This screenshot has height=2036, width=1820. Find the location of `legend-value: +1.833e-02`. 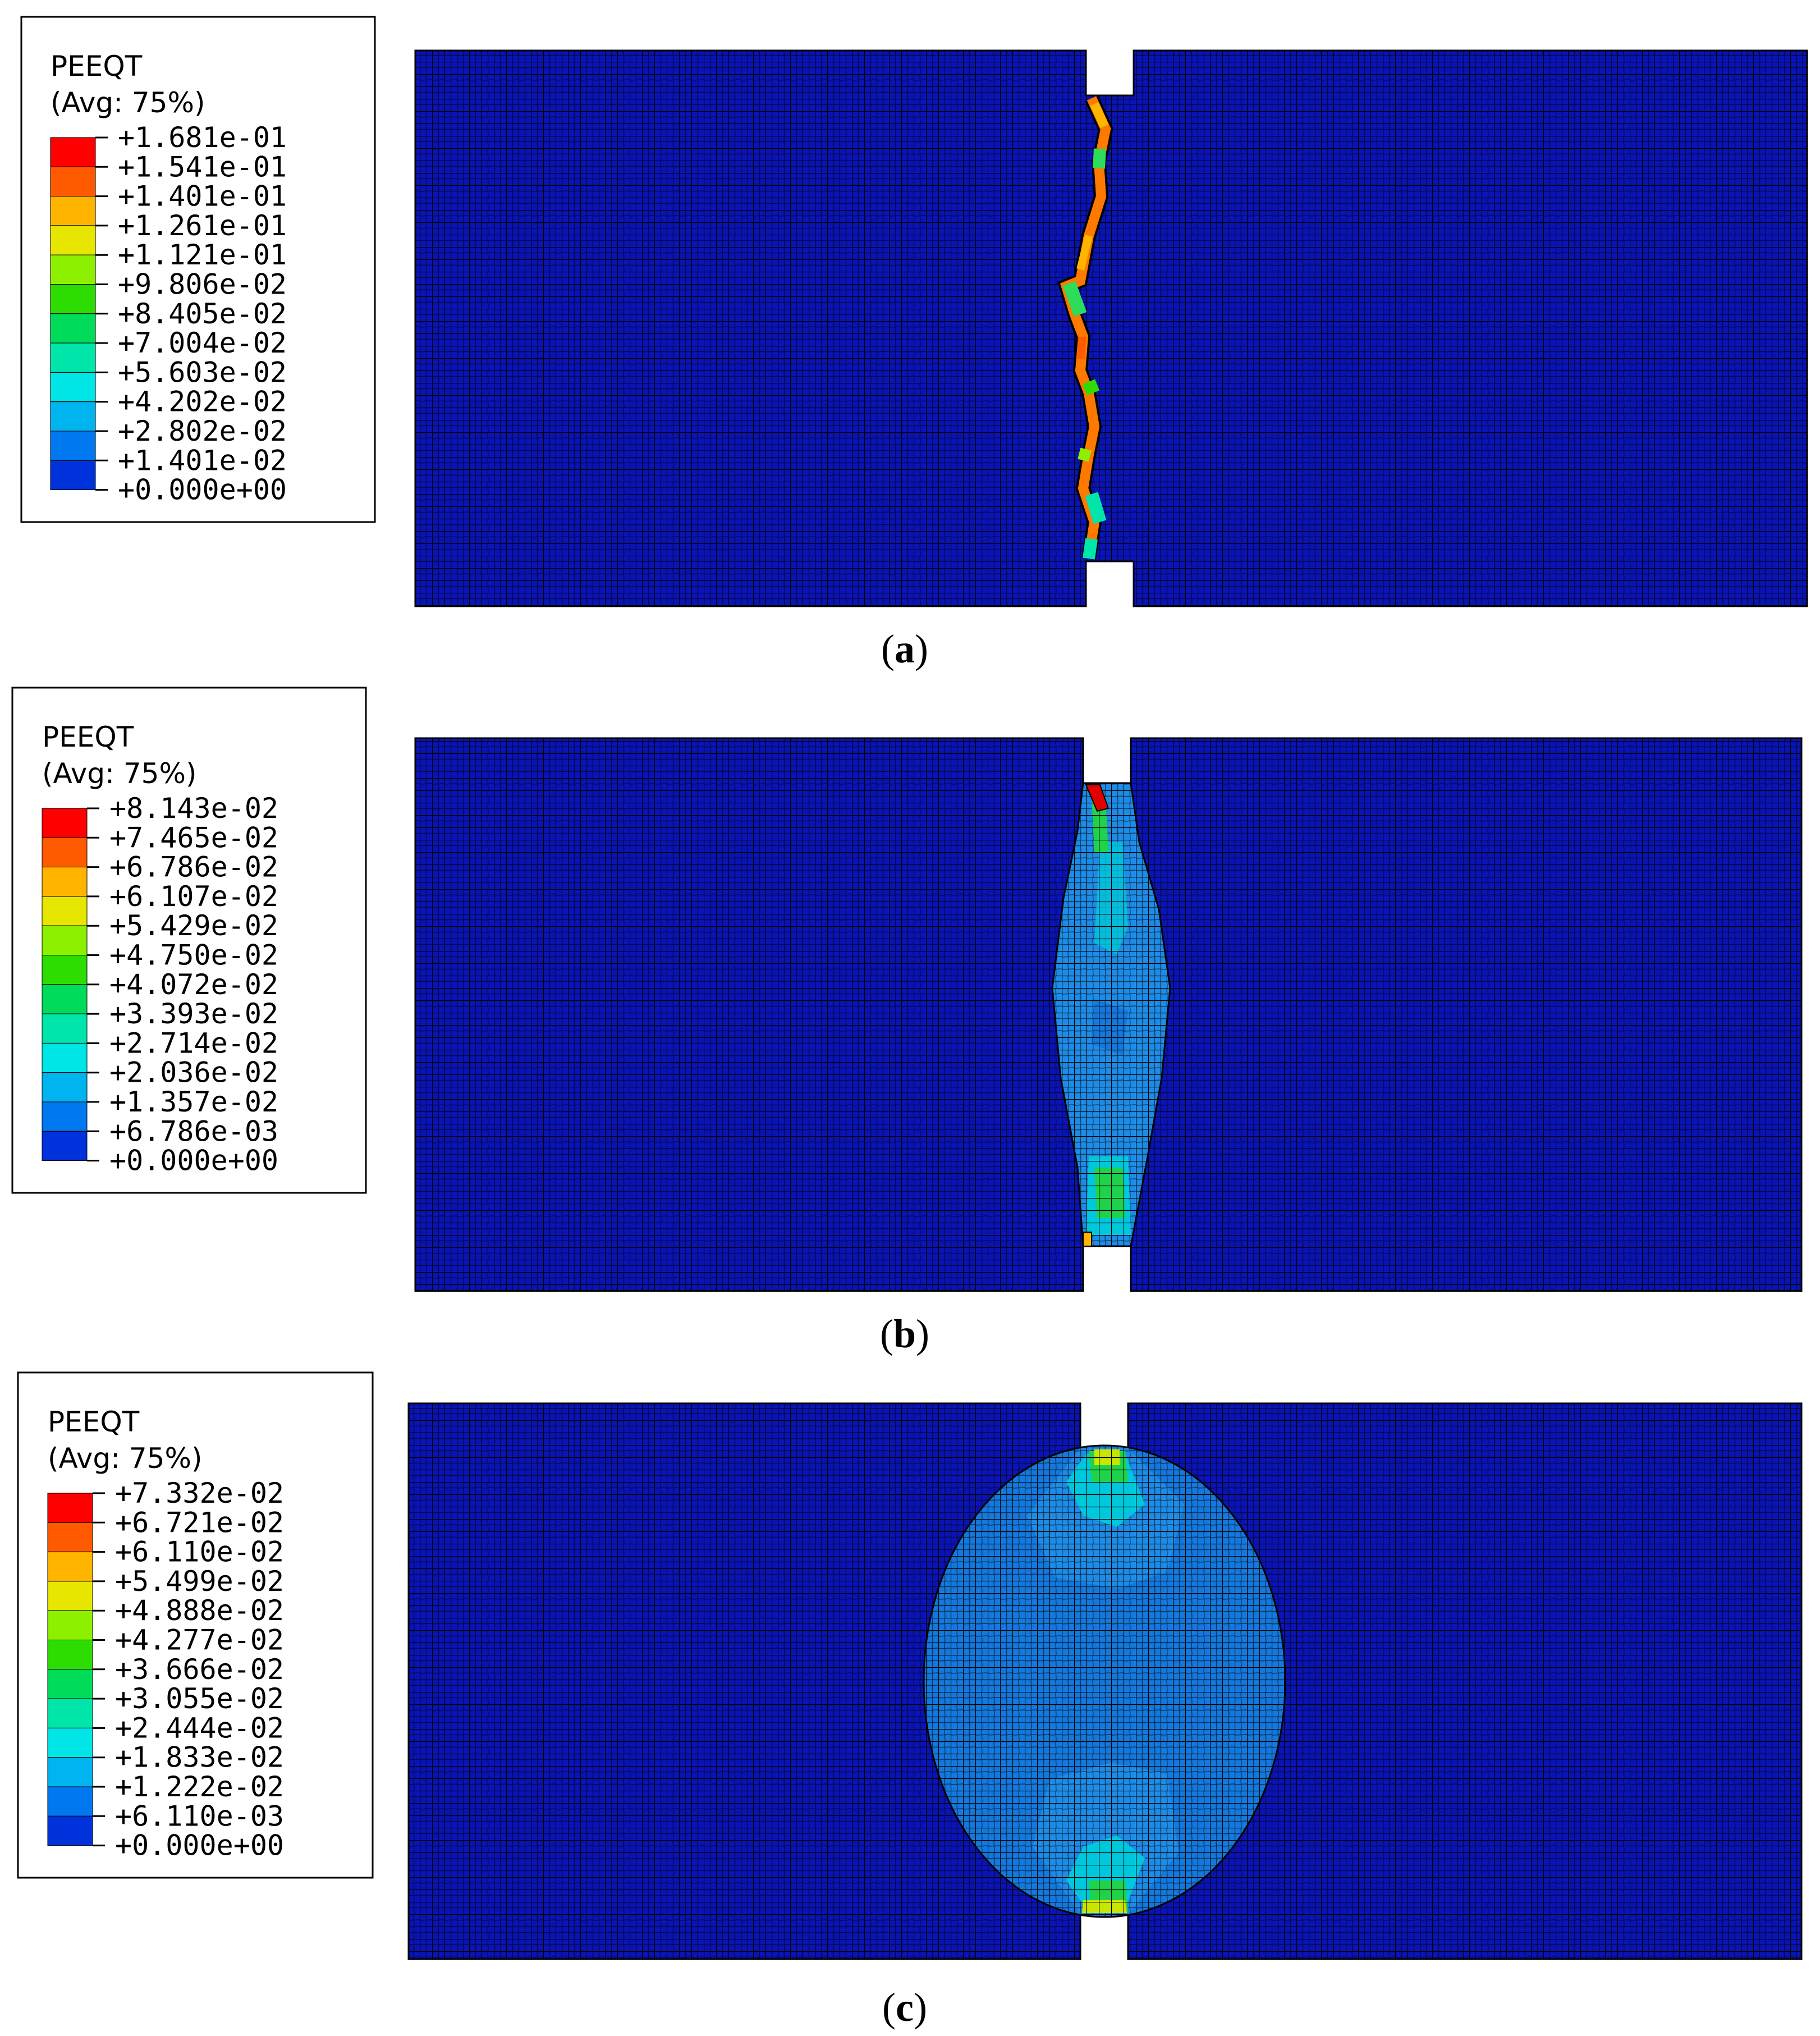

legend-value: +1.833e-02 is located at coordinates (200, 1757).